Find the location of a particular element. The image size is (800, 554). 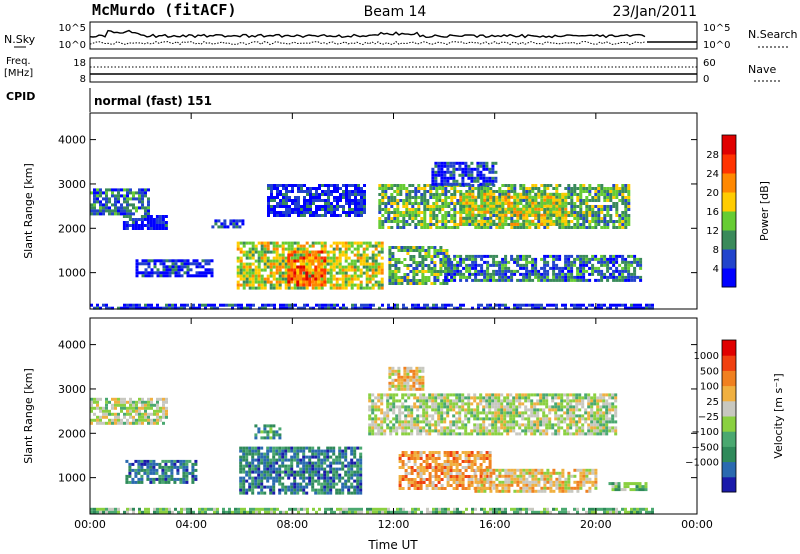

power-colorbar-tick-label: 28 is located at coordinates (712, 155).